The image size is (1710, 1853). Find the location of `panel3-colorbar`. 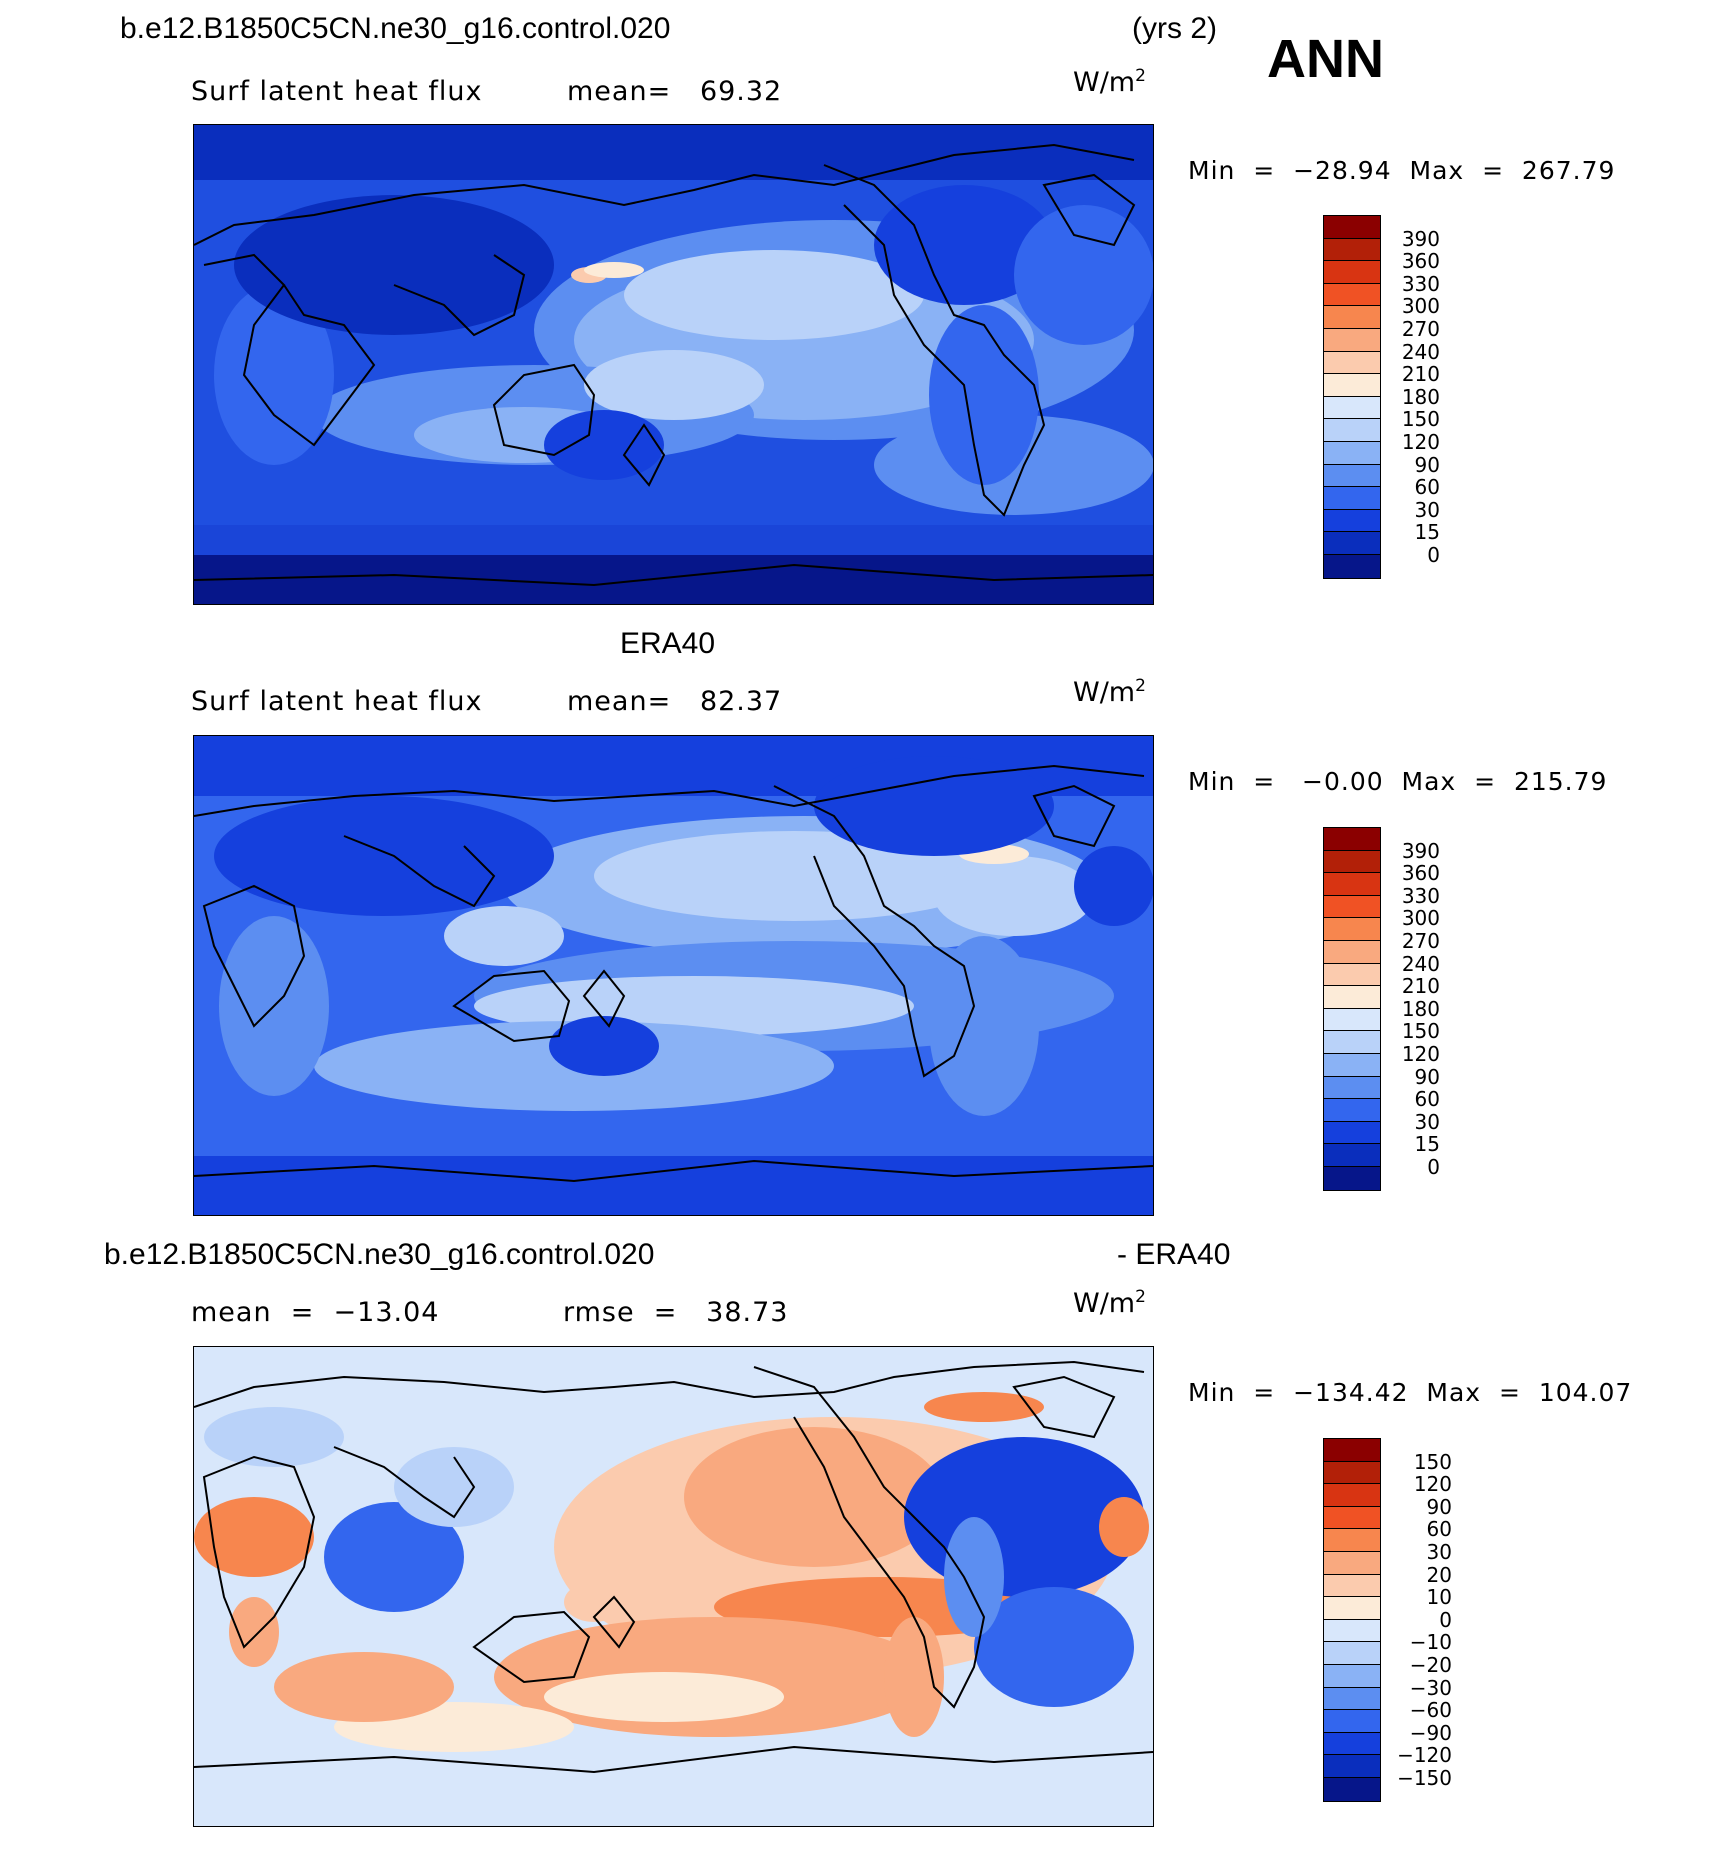

panel3-colorbar is located at coordinates (1352, 1620).